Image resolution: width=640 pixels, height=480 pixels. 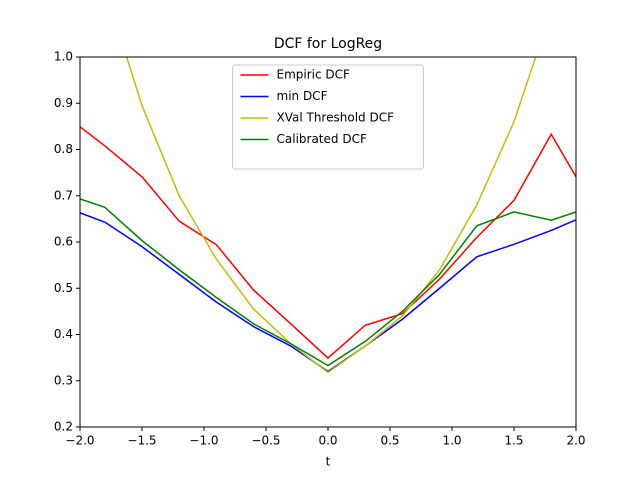 What do you see at coordinates (63, 380) in the screenshot?
I see `y-tick-label: 0.3` at bounding box center [63, 380].